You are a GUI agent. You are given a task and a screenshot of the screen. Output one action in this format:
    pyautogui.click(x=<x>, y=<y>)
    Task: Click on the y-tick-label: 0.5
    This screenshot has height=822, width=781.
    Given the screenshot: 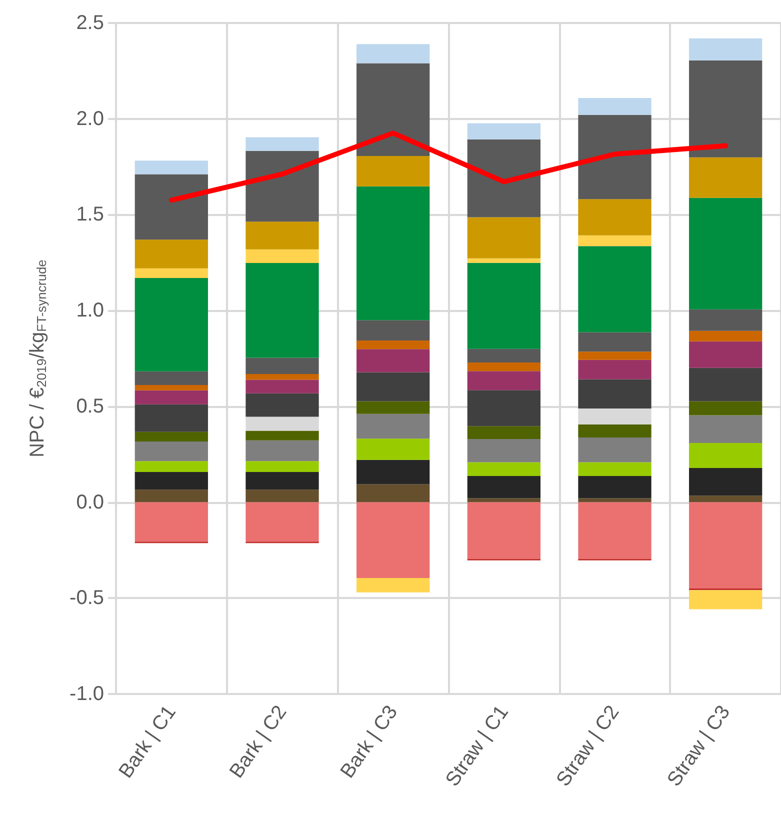 What is the action you would take?
    pyautogui.click(x=90, y=406)
    